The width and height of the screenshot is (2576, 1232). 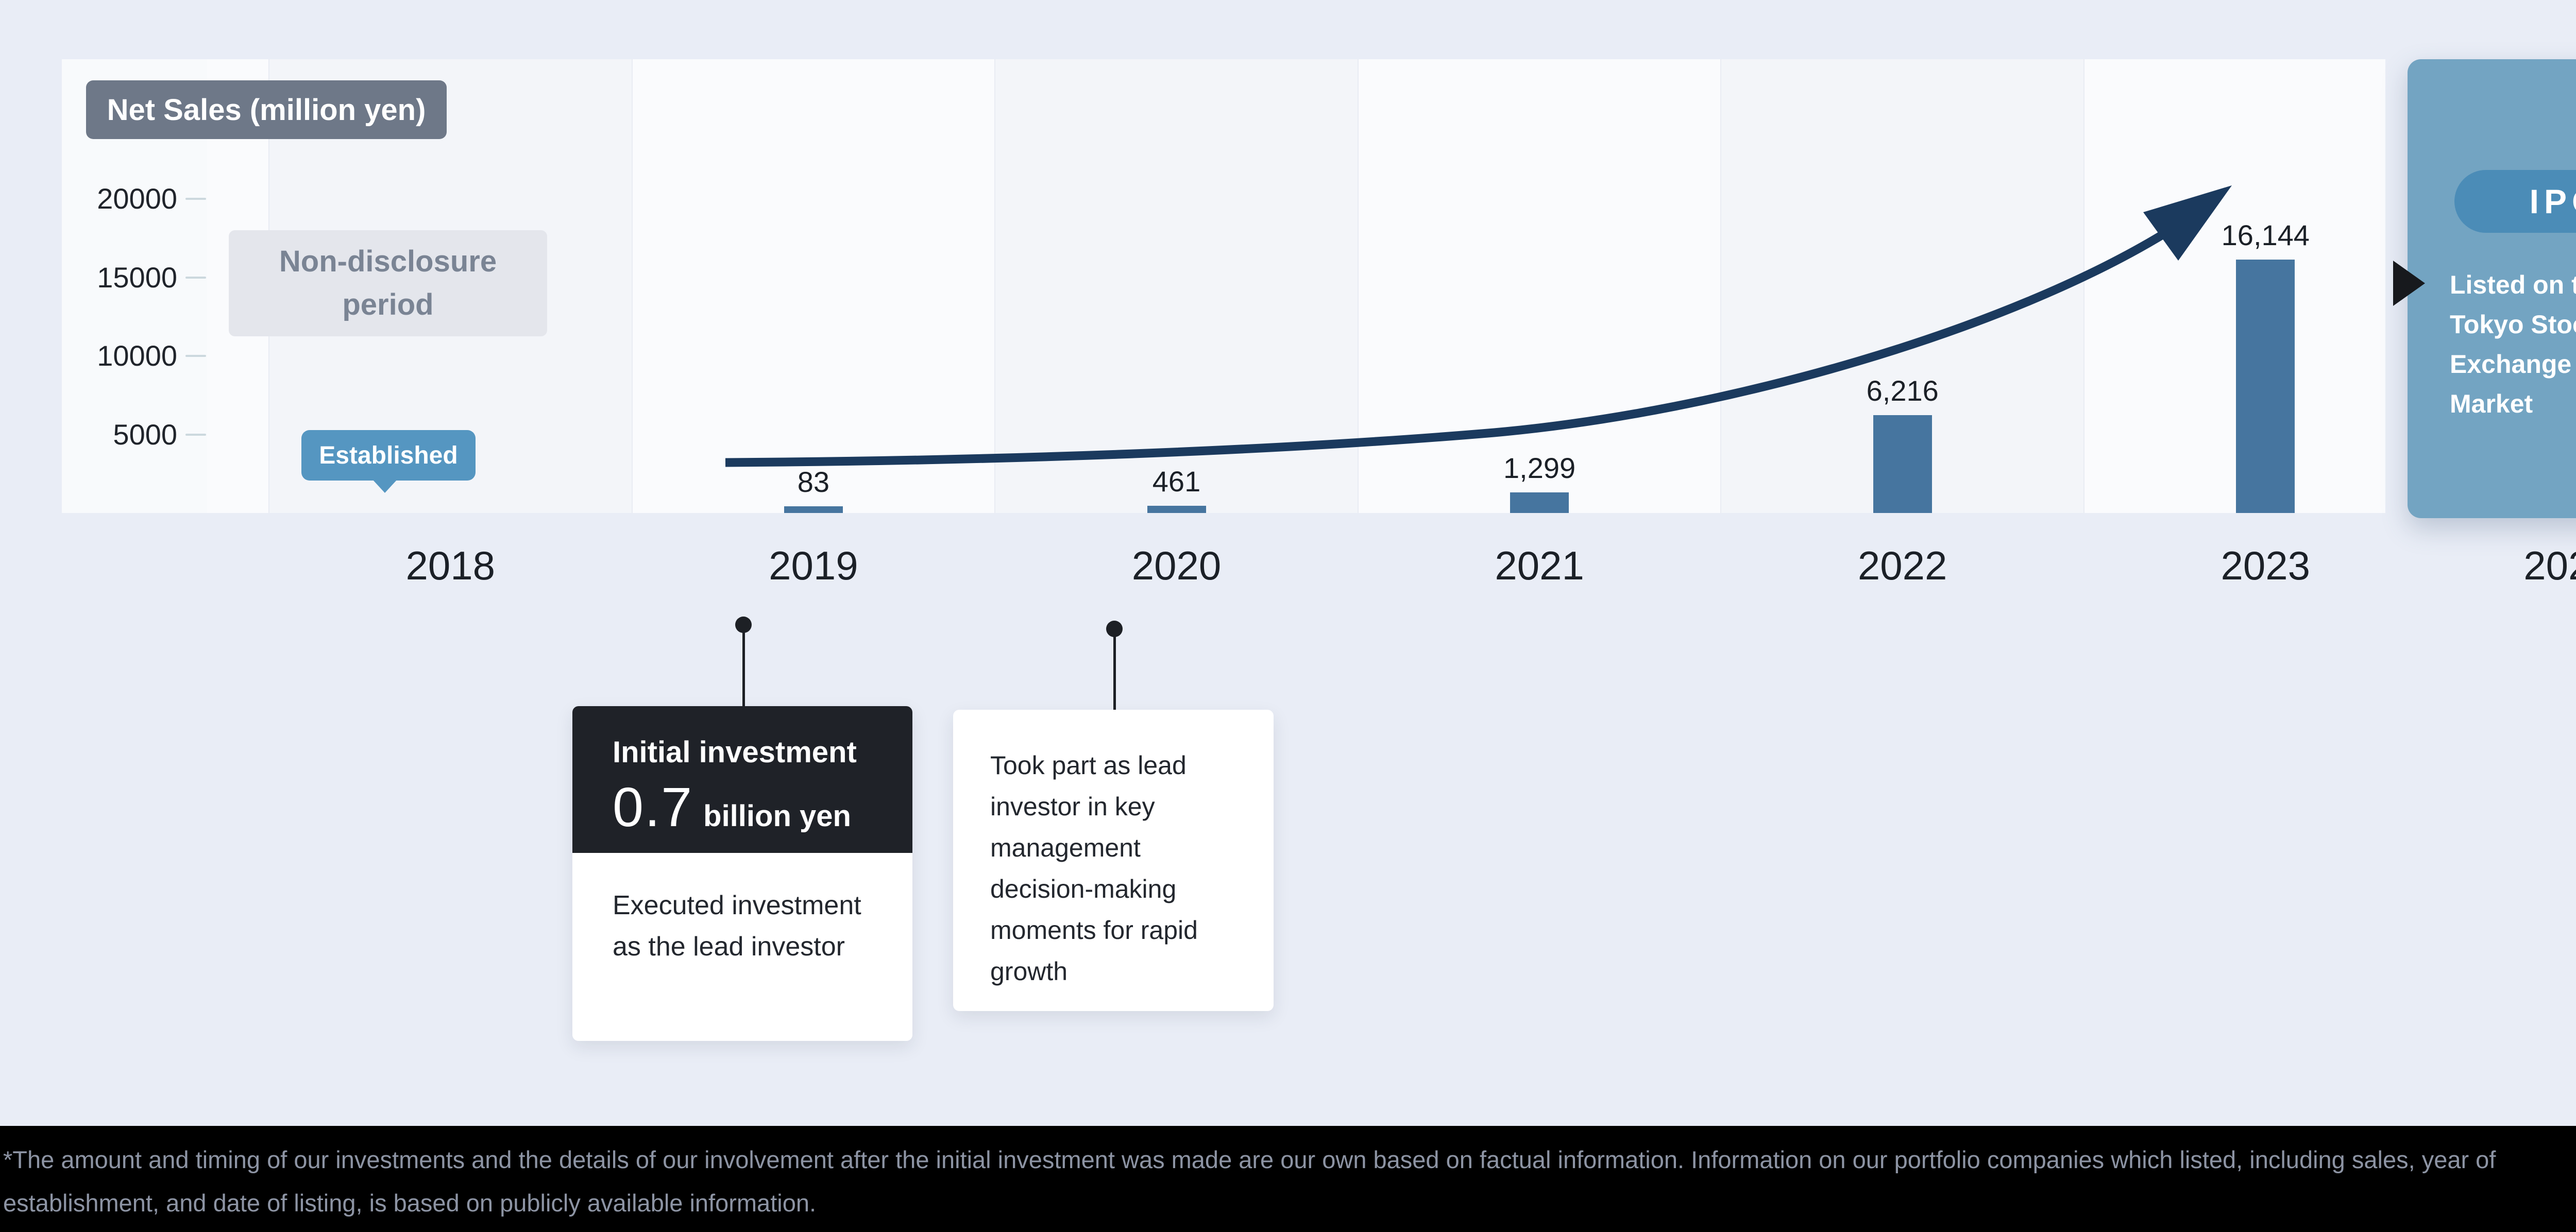 What do you see at coordinates (1176, 286) in the screenshot?
I see `column-stripe-2020` at bounding box center [1176, 286].